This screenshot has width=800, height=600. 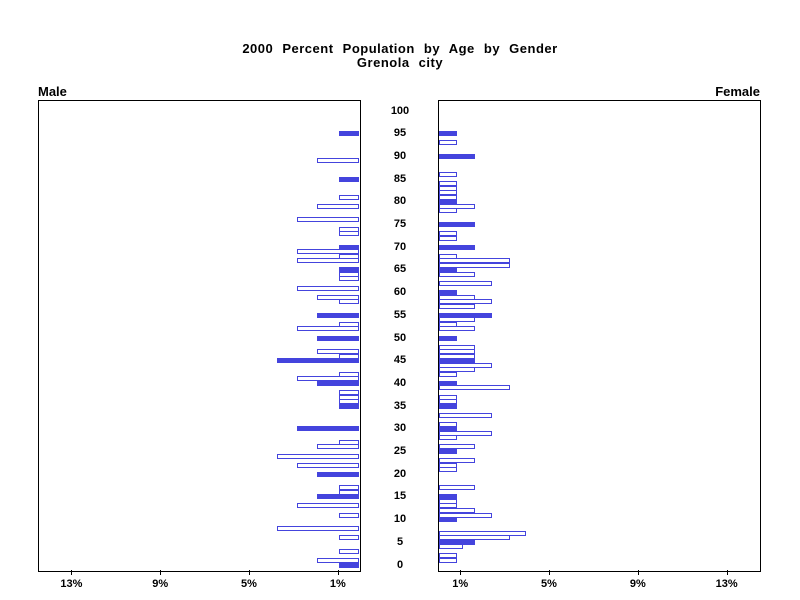 I want to click on female-panel-label: Female, so click(x=737, y=91).